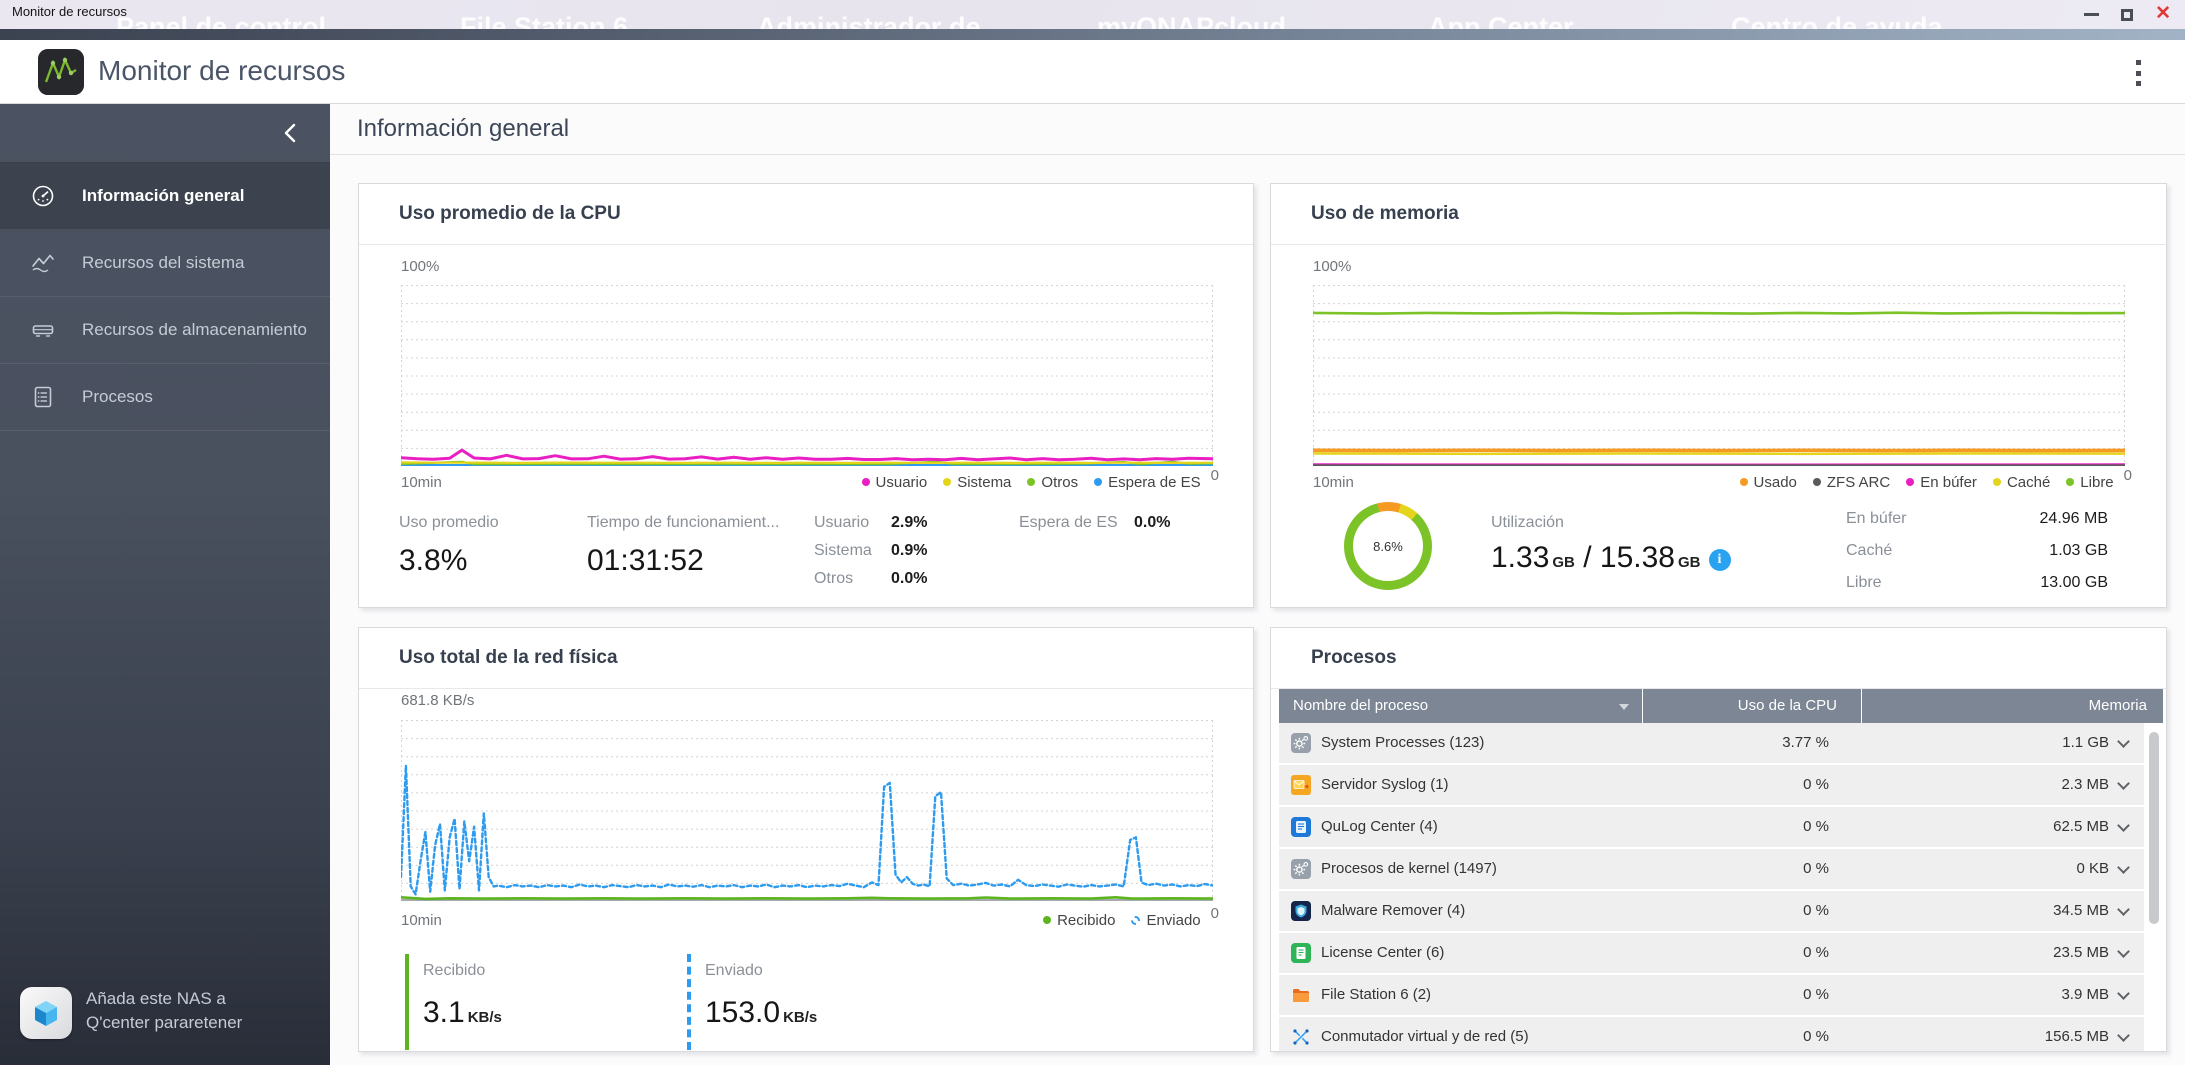  What do you see at coordinates (291, 133) in the screenshot?
I see `collapse-sidebar-icon` at bounding box center [291, 133].